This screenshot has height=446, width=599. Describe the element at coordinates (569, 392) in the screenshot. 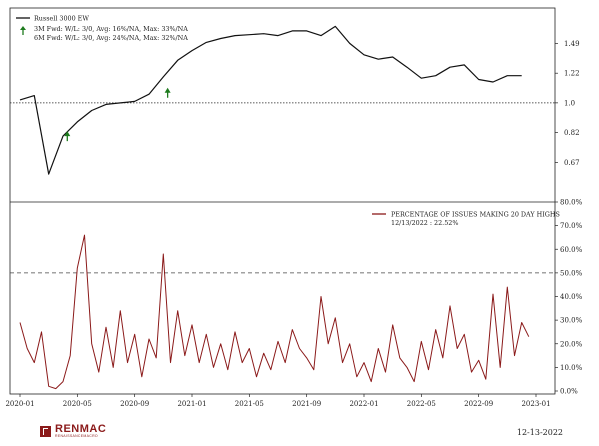

I see `bottom-ytick-label-8: 0.0%` at that location.